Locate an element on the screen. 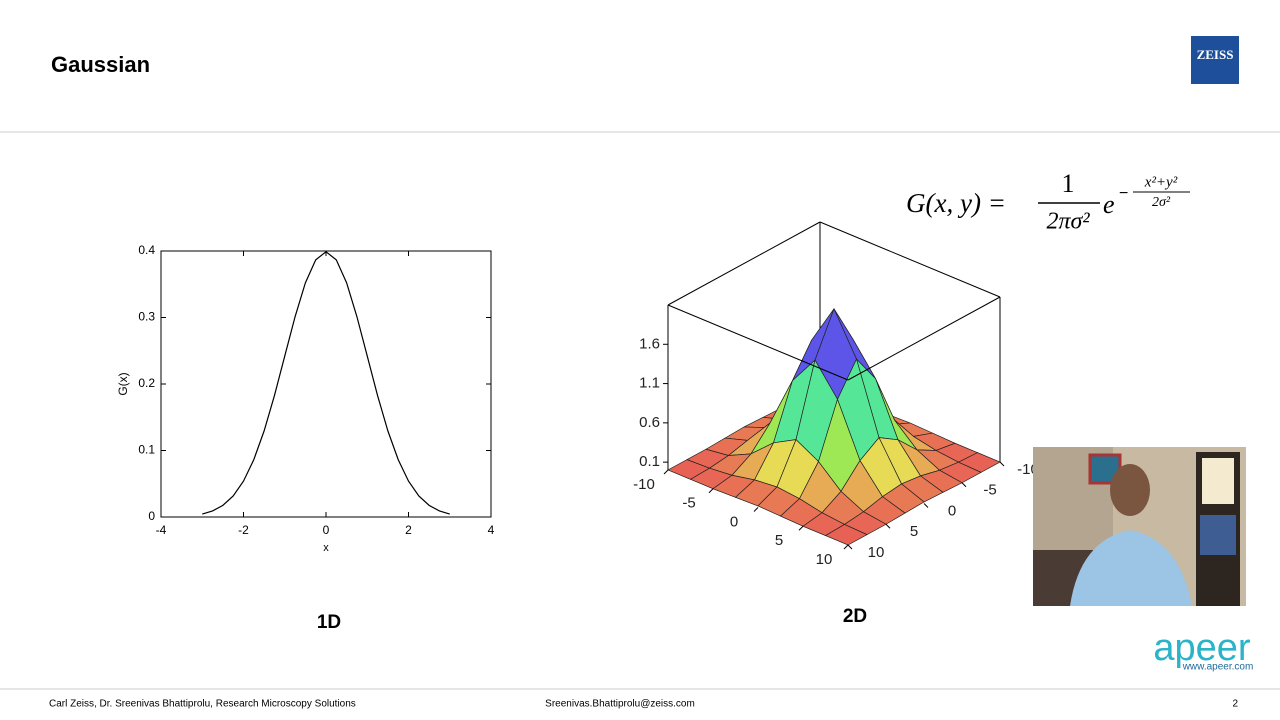 Image resolution: width=1280 pixels, height=720 pixels. footer-center: Sreenivas.Bhattiprolu@zeiss.com is located at coordinates (620, 704).